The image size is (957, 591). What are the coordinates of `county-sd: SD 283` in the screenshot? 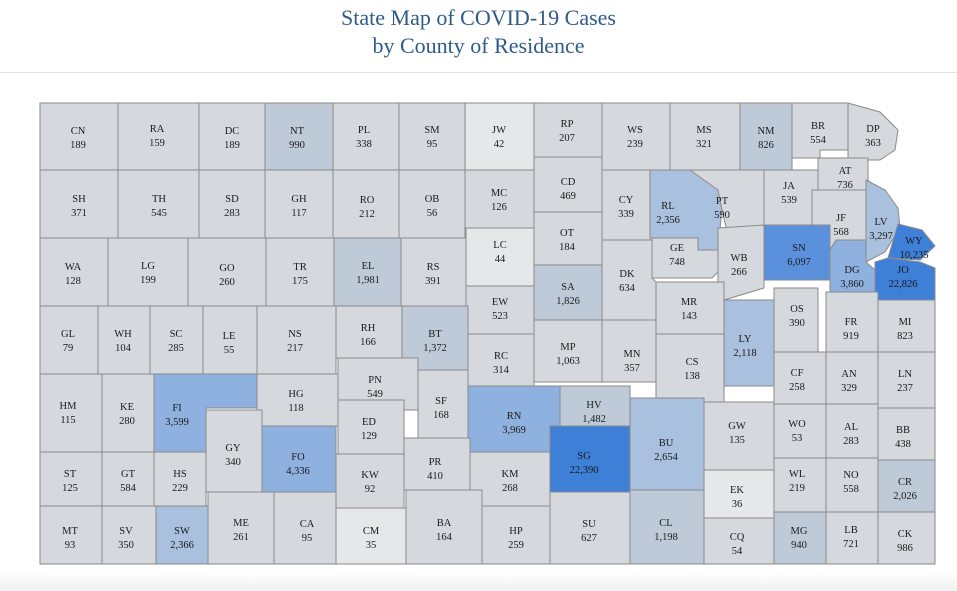 It's located at (232, 204).